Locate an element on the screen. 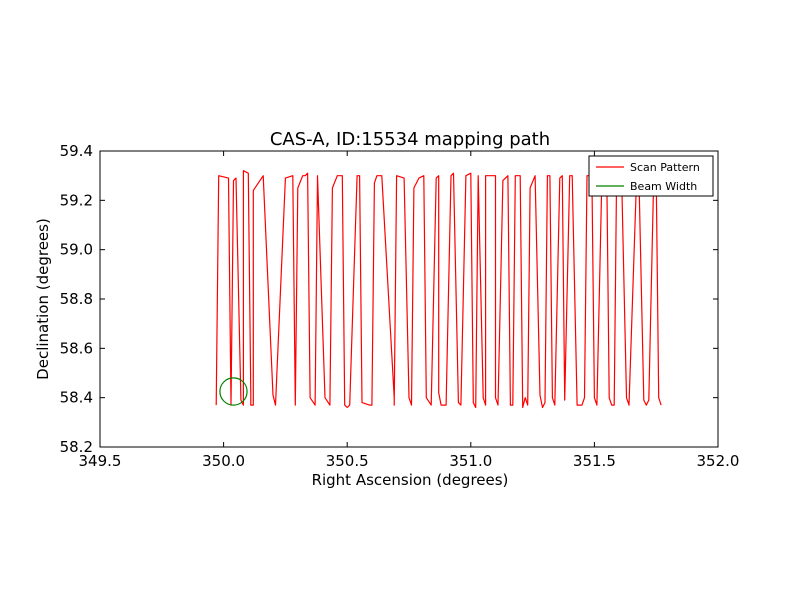  x-tick-label: 352.0 is located at coordinates (718, 461).